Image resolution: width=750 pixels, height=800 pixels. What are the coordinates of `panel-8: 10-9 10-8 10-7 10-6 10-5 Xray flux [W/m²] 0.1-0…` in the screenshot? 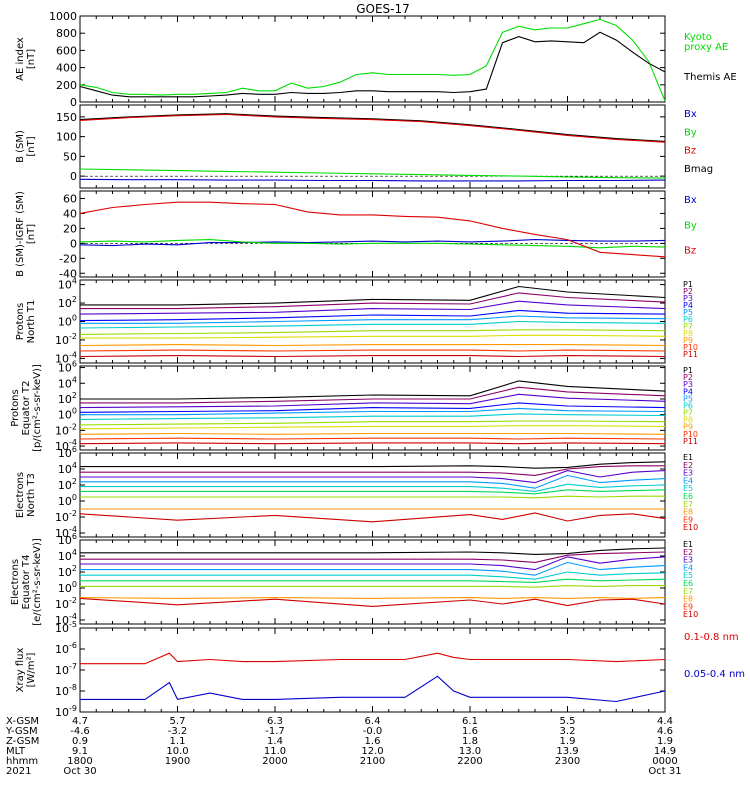 It's located at (380, 669).